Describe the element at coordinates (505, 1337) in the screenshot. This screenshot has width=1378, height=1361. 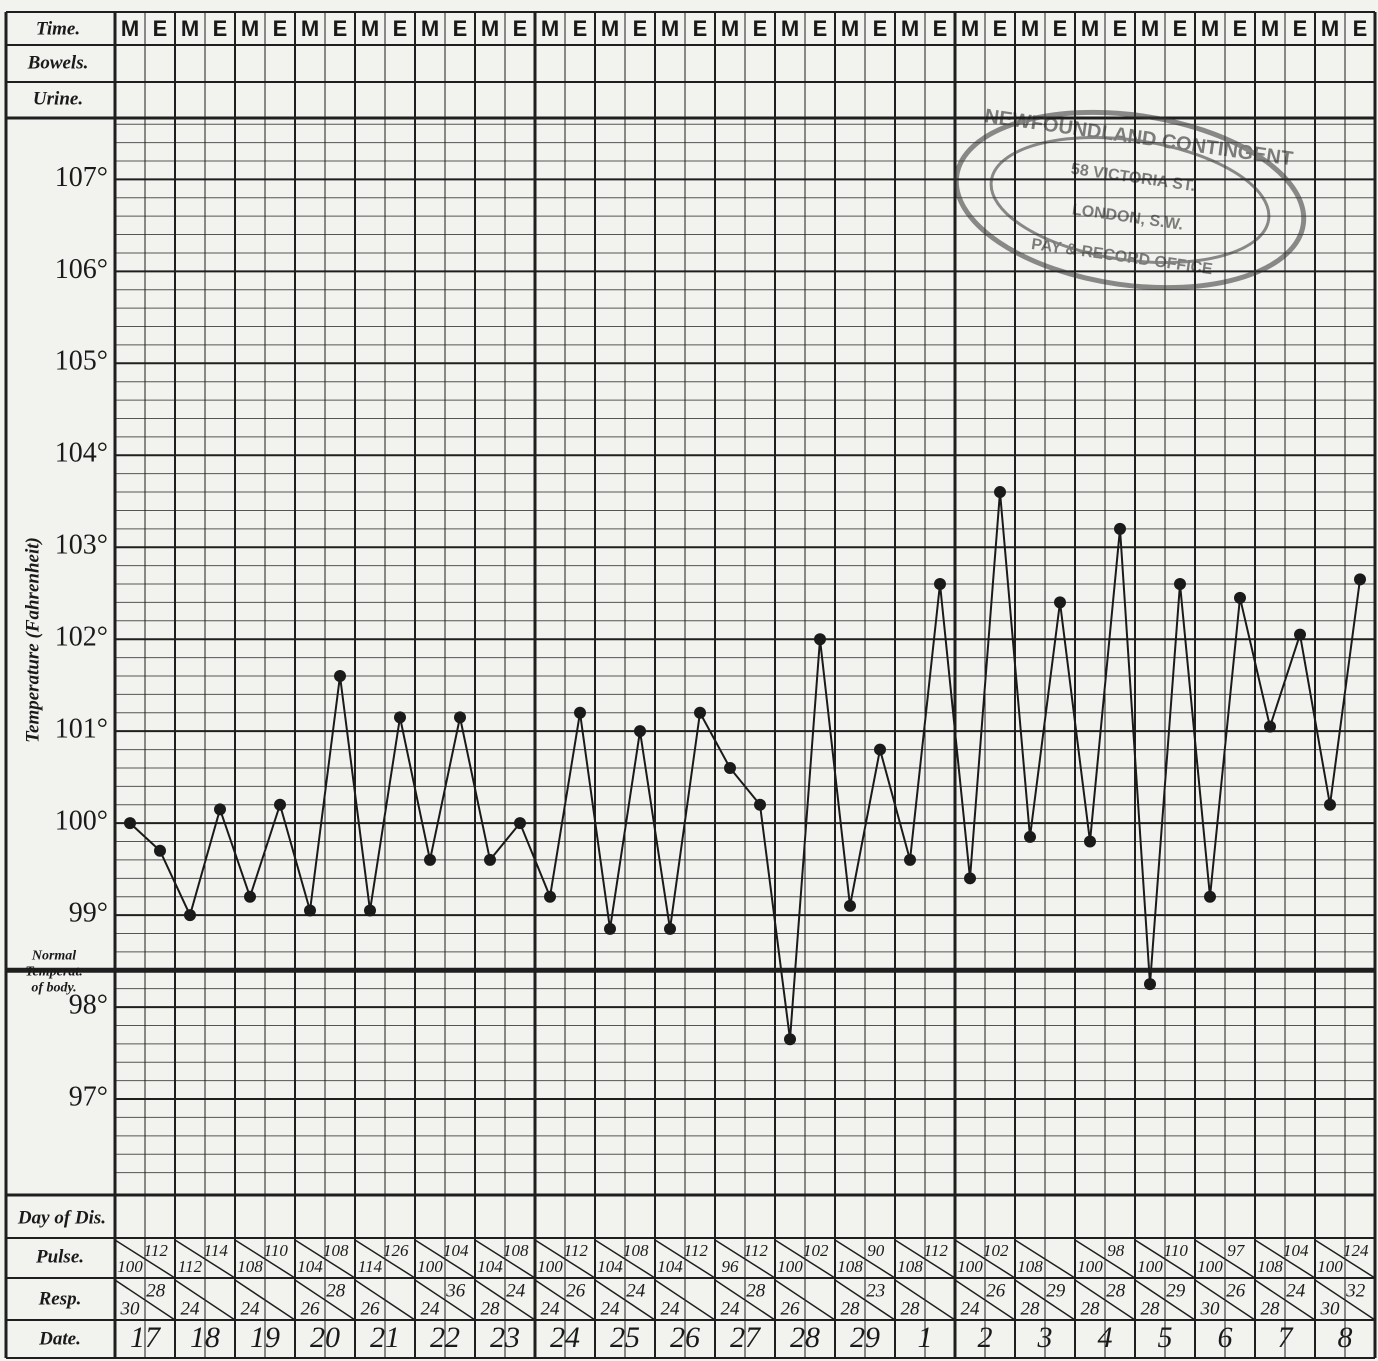
I see `date-label: 23` at that location.